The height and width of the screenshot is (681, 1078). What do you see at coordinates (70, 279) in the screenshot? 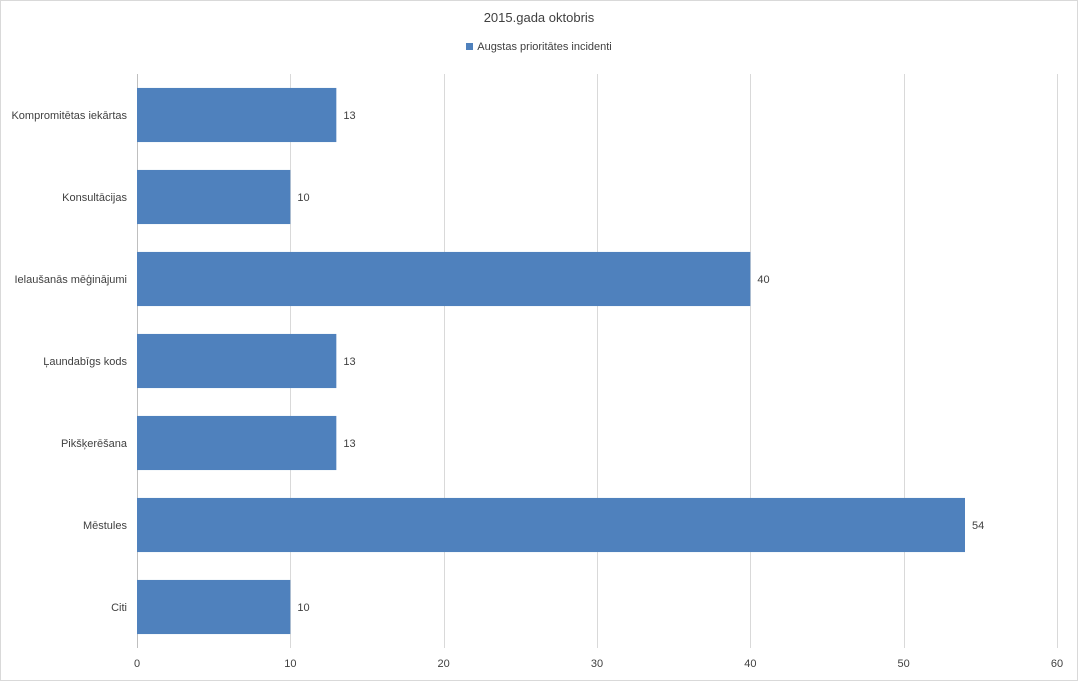
I see `category-label: Ielaušanās mēģinājumi` at bounding box center [70, 279].